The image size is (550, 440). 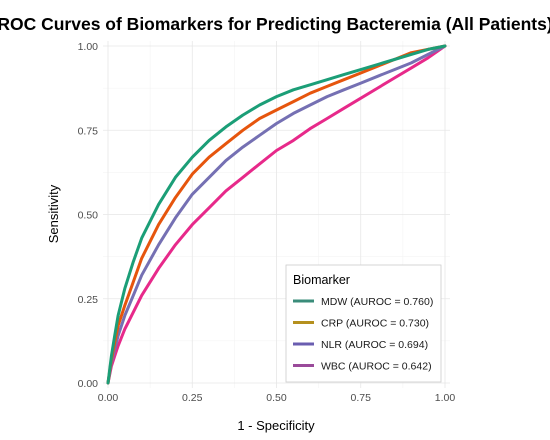 I want to click on x-tick-label: 0.00, so click(x=108, y=398).